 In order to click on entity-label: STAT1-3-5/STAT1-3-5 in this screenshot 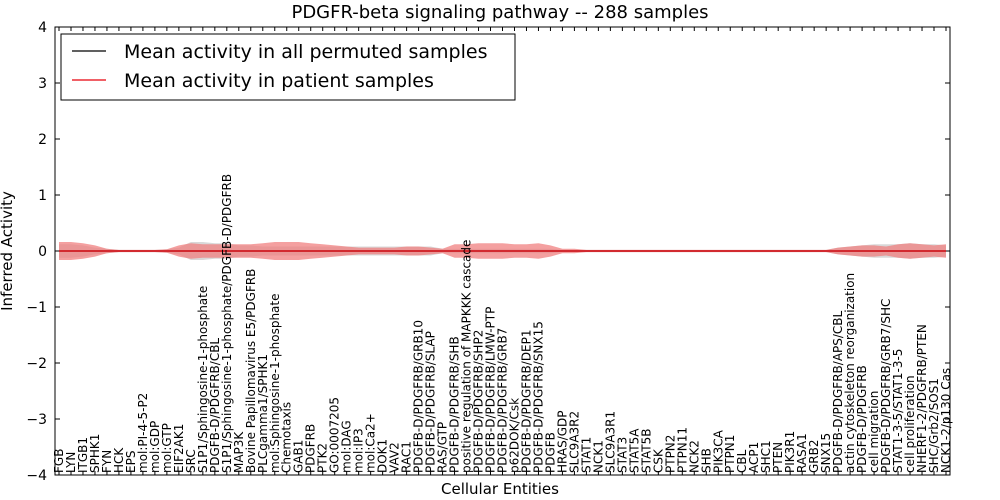, I will do `click(898, 411)`.